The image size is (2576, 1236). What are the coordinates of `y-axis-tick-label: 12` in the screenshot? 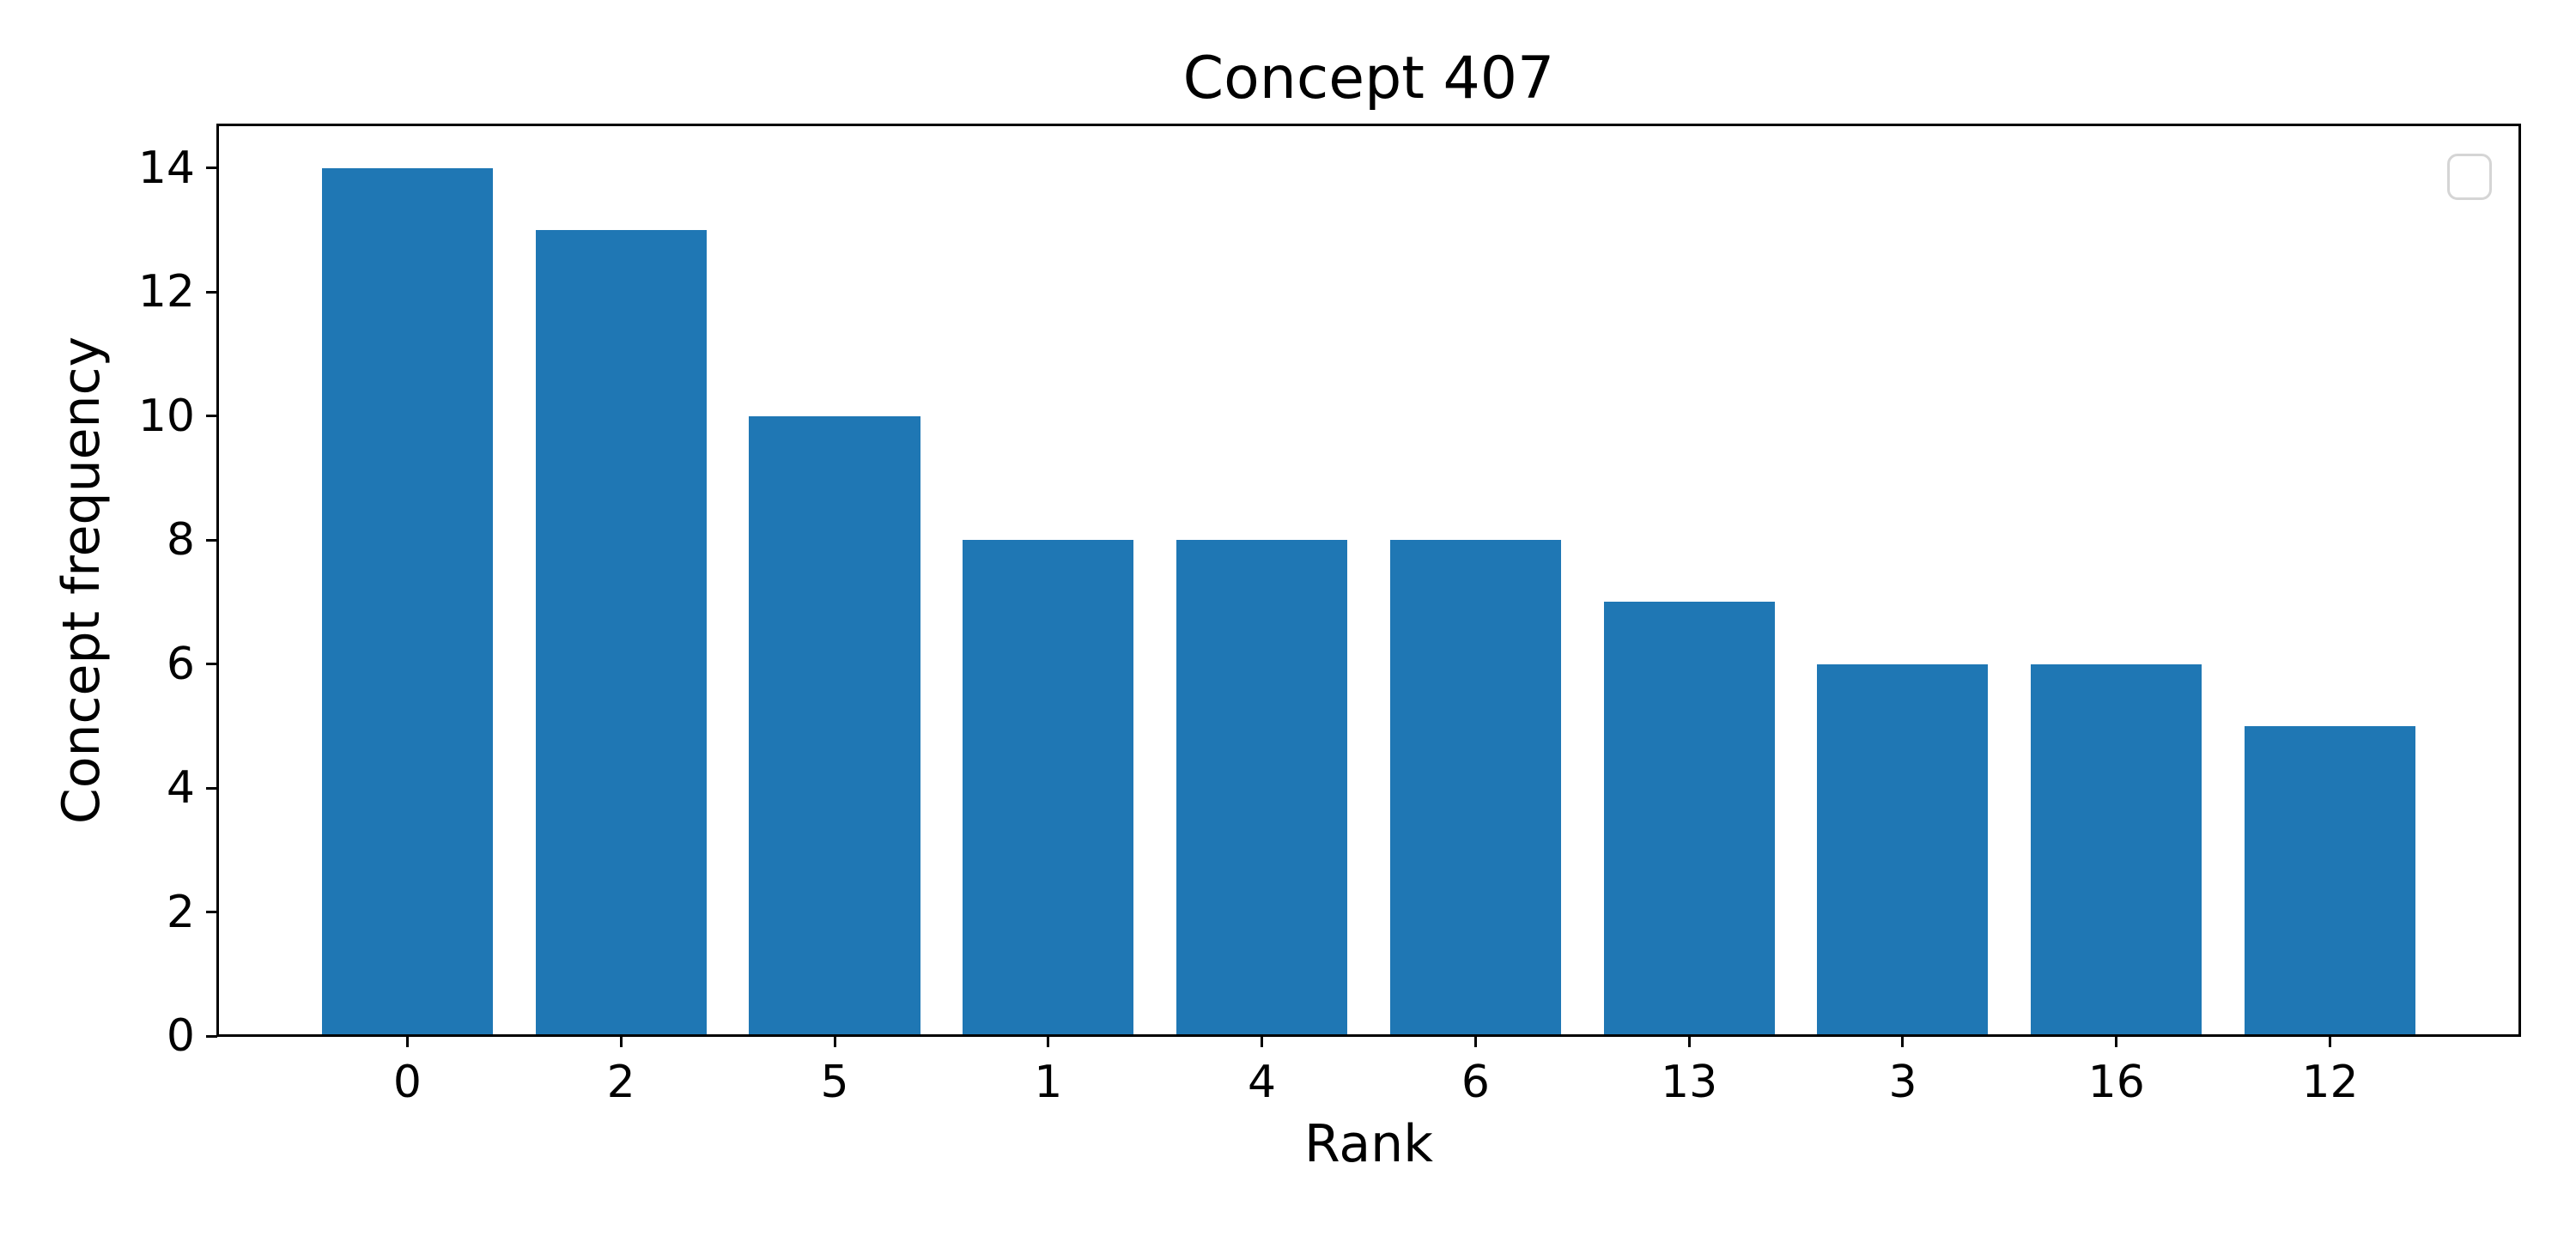 It's located at (166, 292).